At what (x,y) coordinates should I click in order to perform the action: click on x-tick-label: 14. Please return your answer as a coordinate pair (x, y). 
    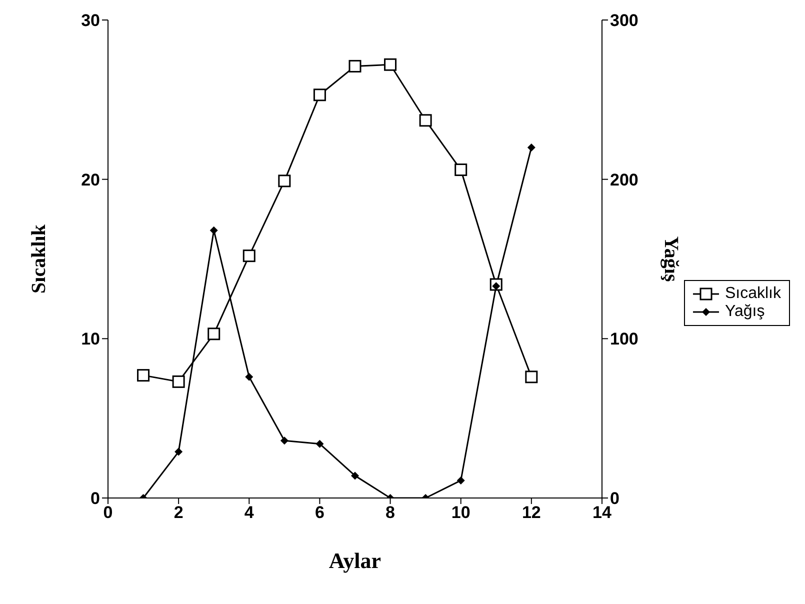
    Looking at the image, I should click on (602, 512).